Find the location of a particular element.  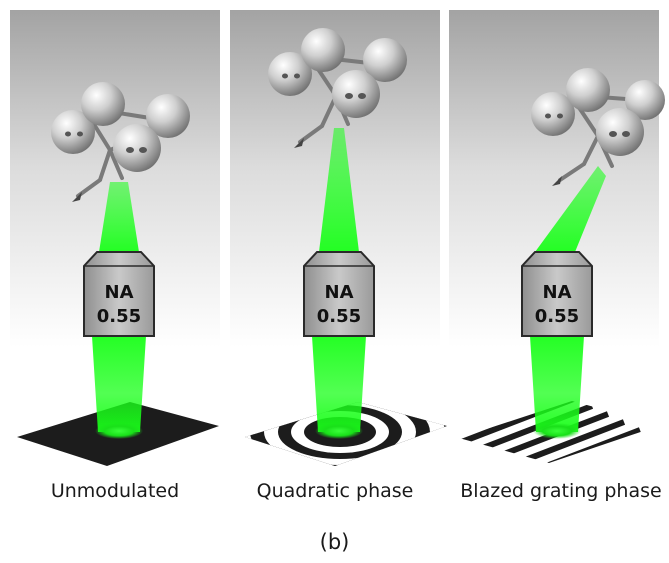

caption-quadratic-phase: Quadratic phase is located at coordinates (335, 491).